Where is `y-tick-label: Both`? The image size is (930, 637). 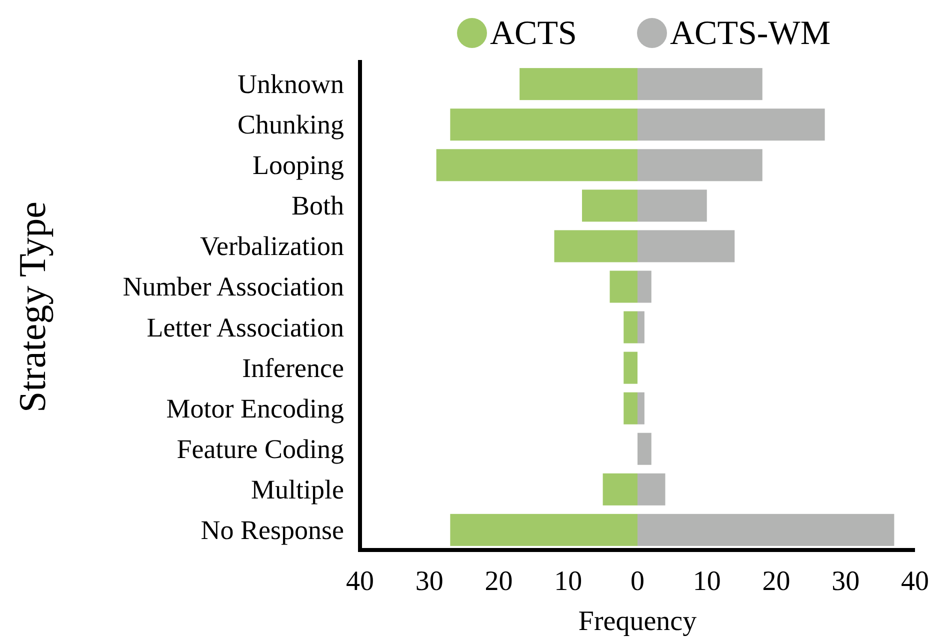
y-tick-label: Both is located at coordinates (317, 205).